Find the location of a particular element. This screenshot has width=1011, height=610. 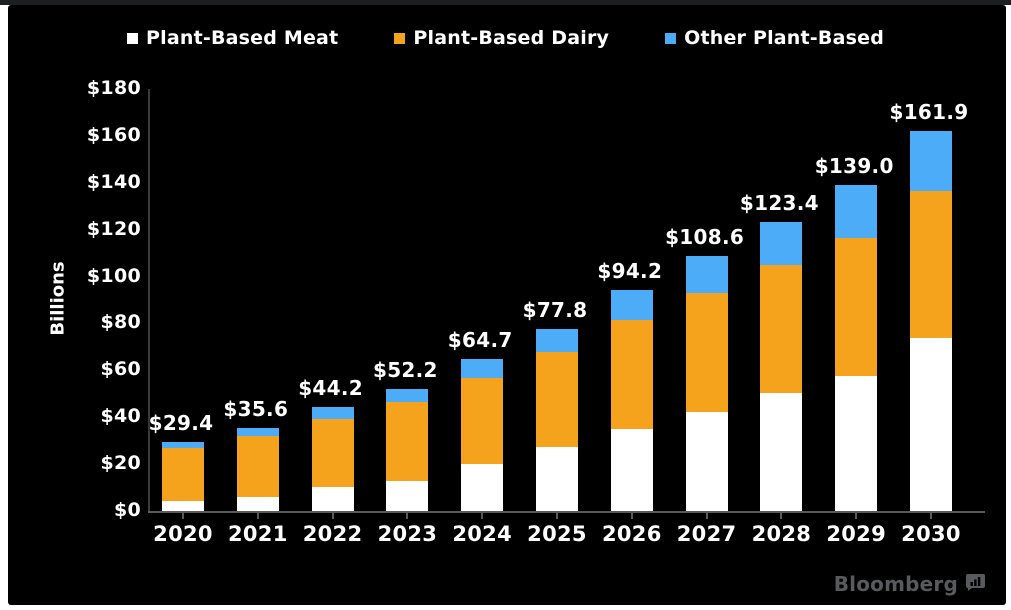

stacked-bar-2022 is located at coordinates (332, 459).